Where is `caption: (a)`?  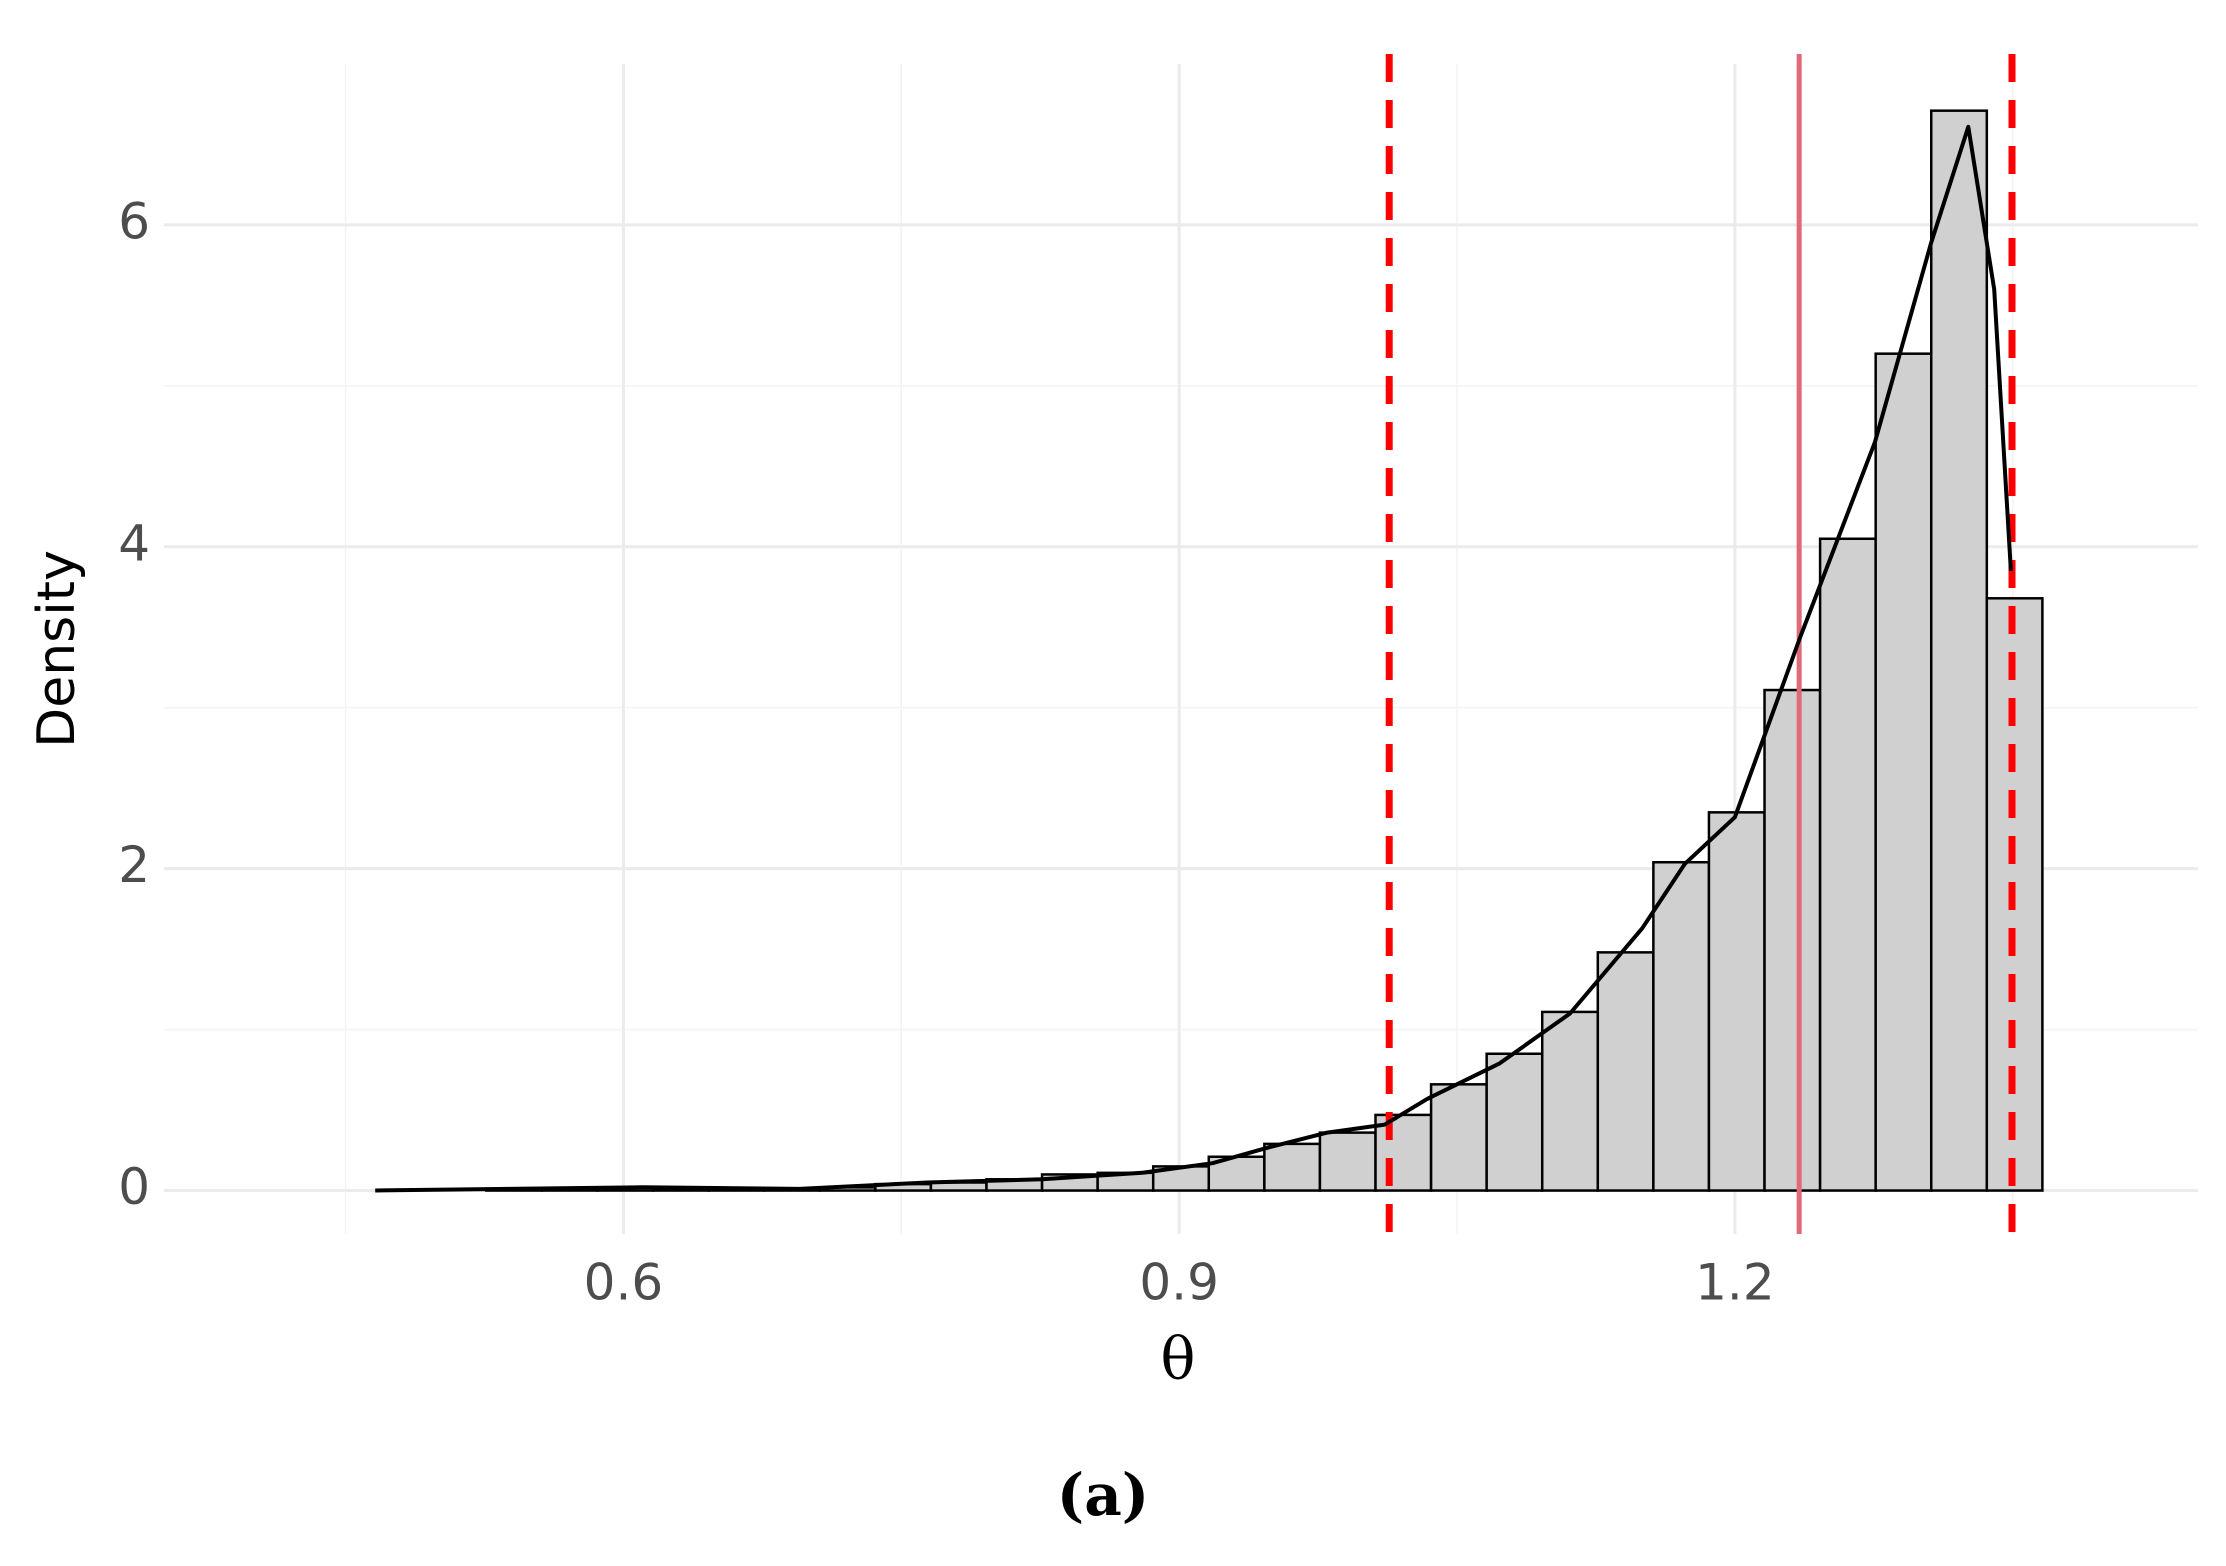
caption: (a) is located at coordinates (1103, 1495).